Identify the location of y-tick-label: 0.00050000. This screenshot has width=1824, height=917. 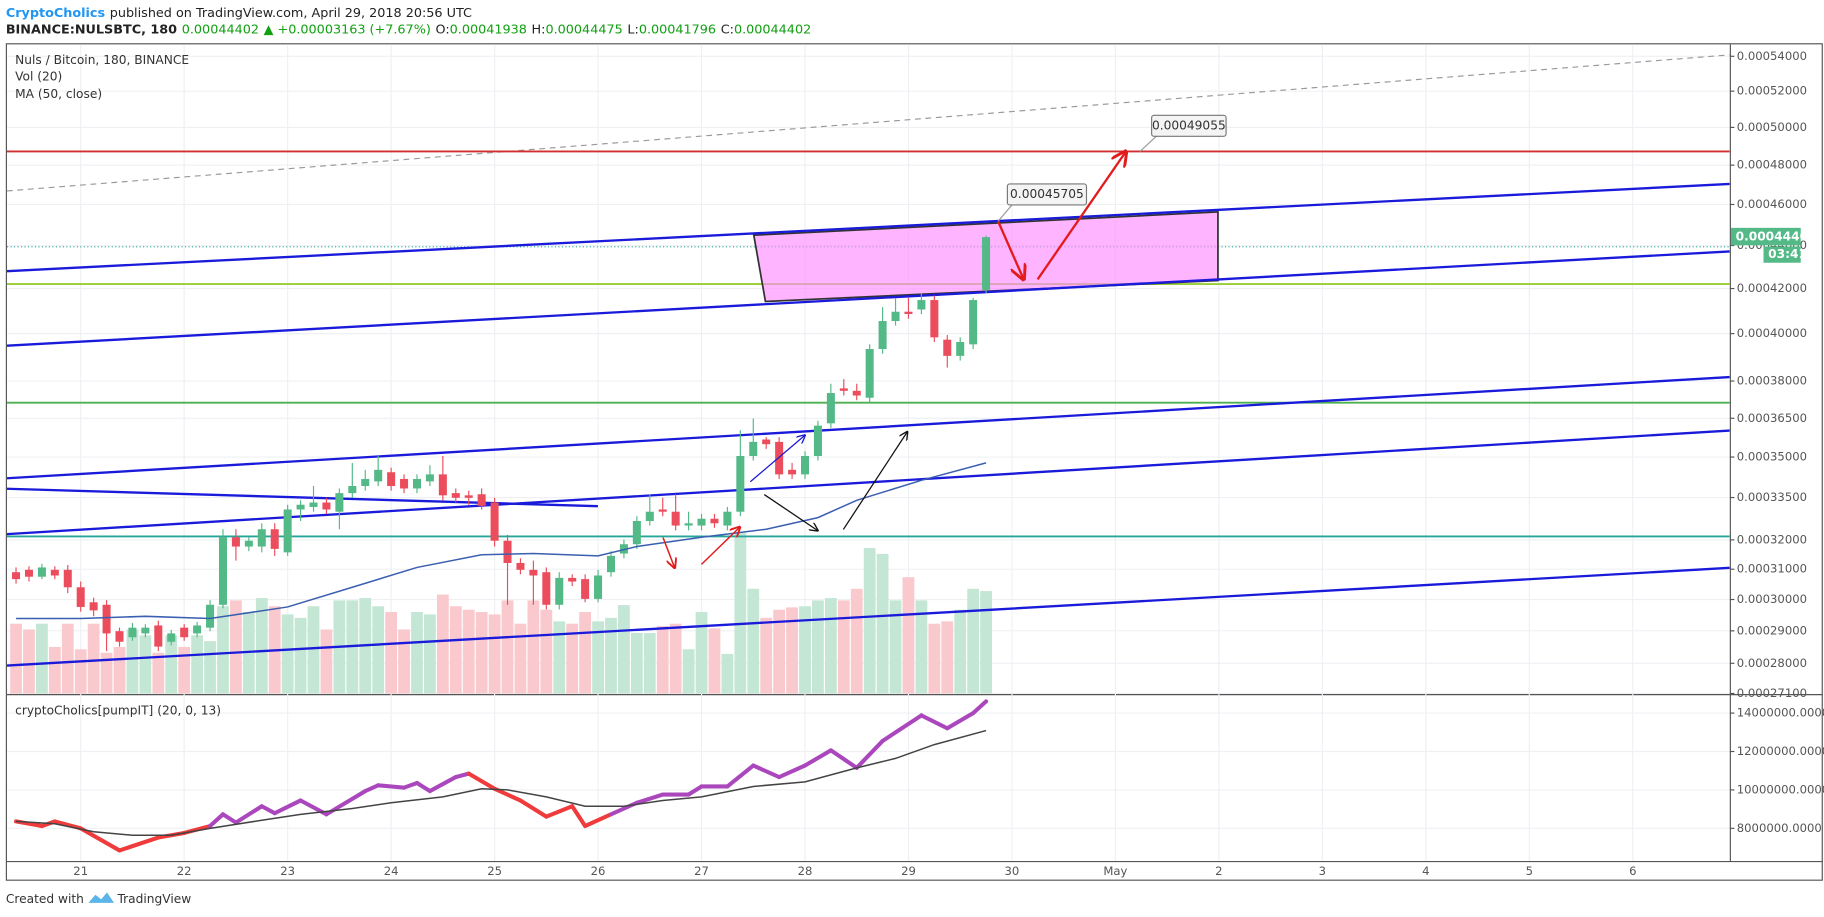
(1772, 127).